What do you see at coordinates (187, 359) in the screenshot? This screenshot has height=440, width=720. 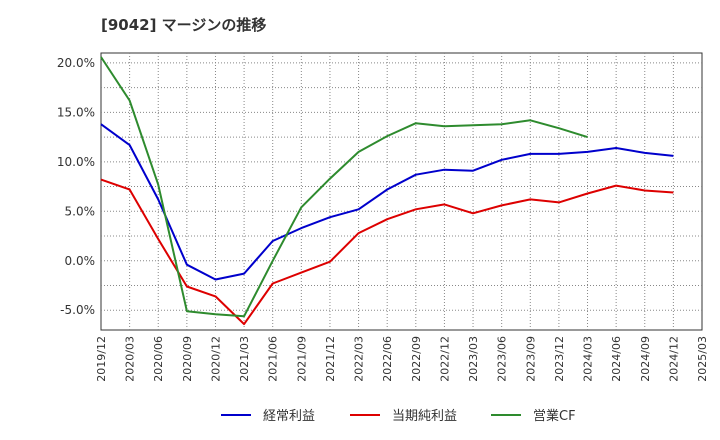 I see `x-tick-label: 2020/09` at bounding box center [187, 359].